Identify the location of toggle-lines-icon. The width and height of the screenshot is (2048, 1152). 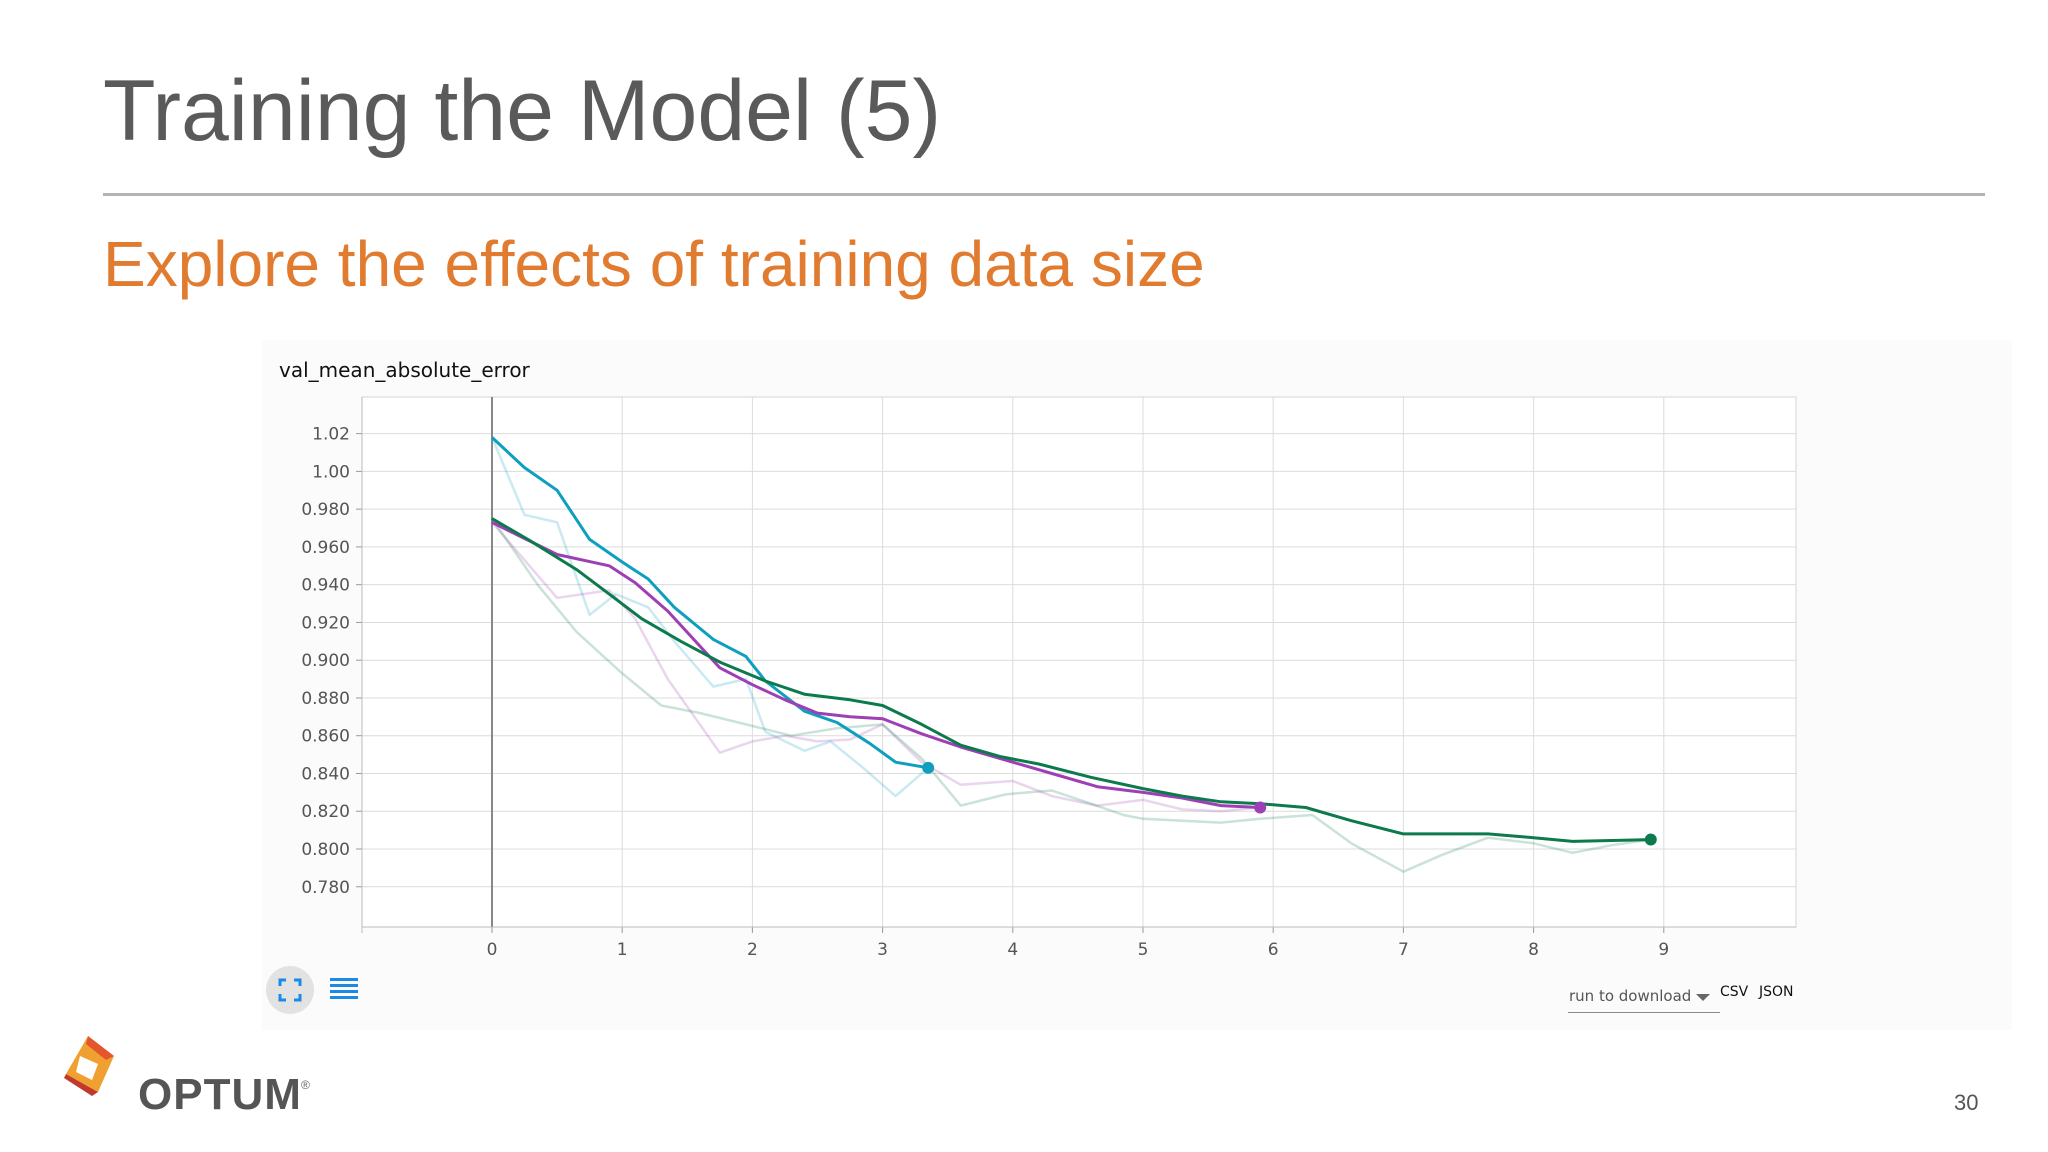
(344, 988).